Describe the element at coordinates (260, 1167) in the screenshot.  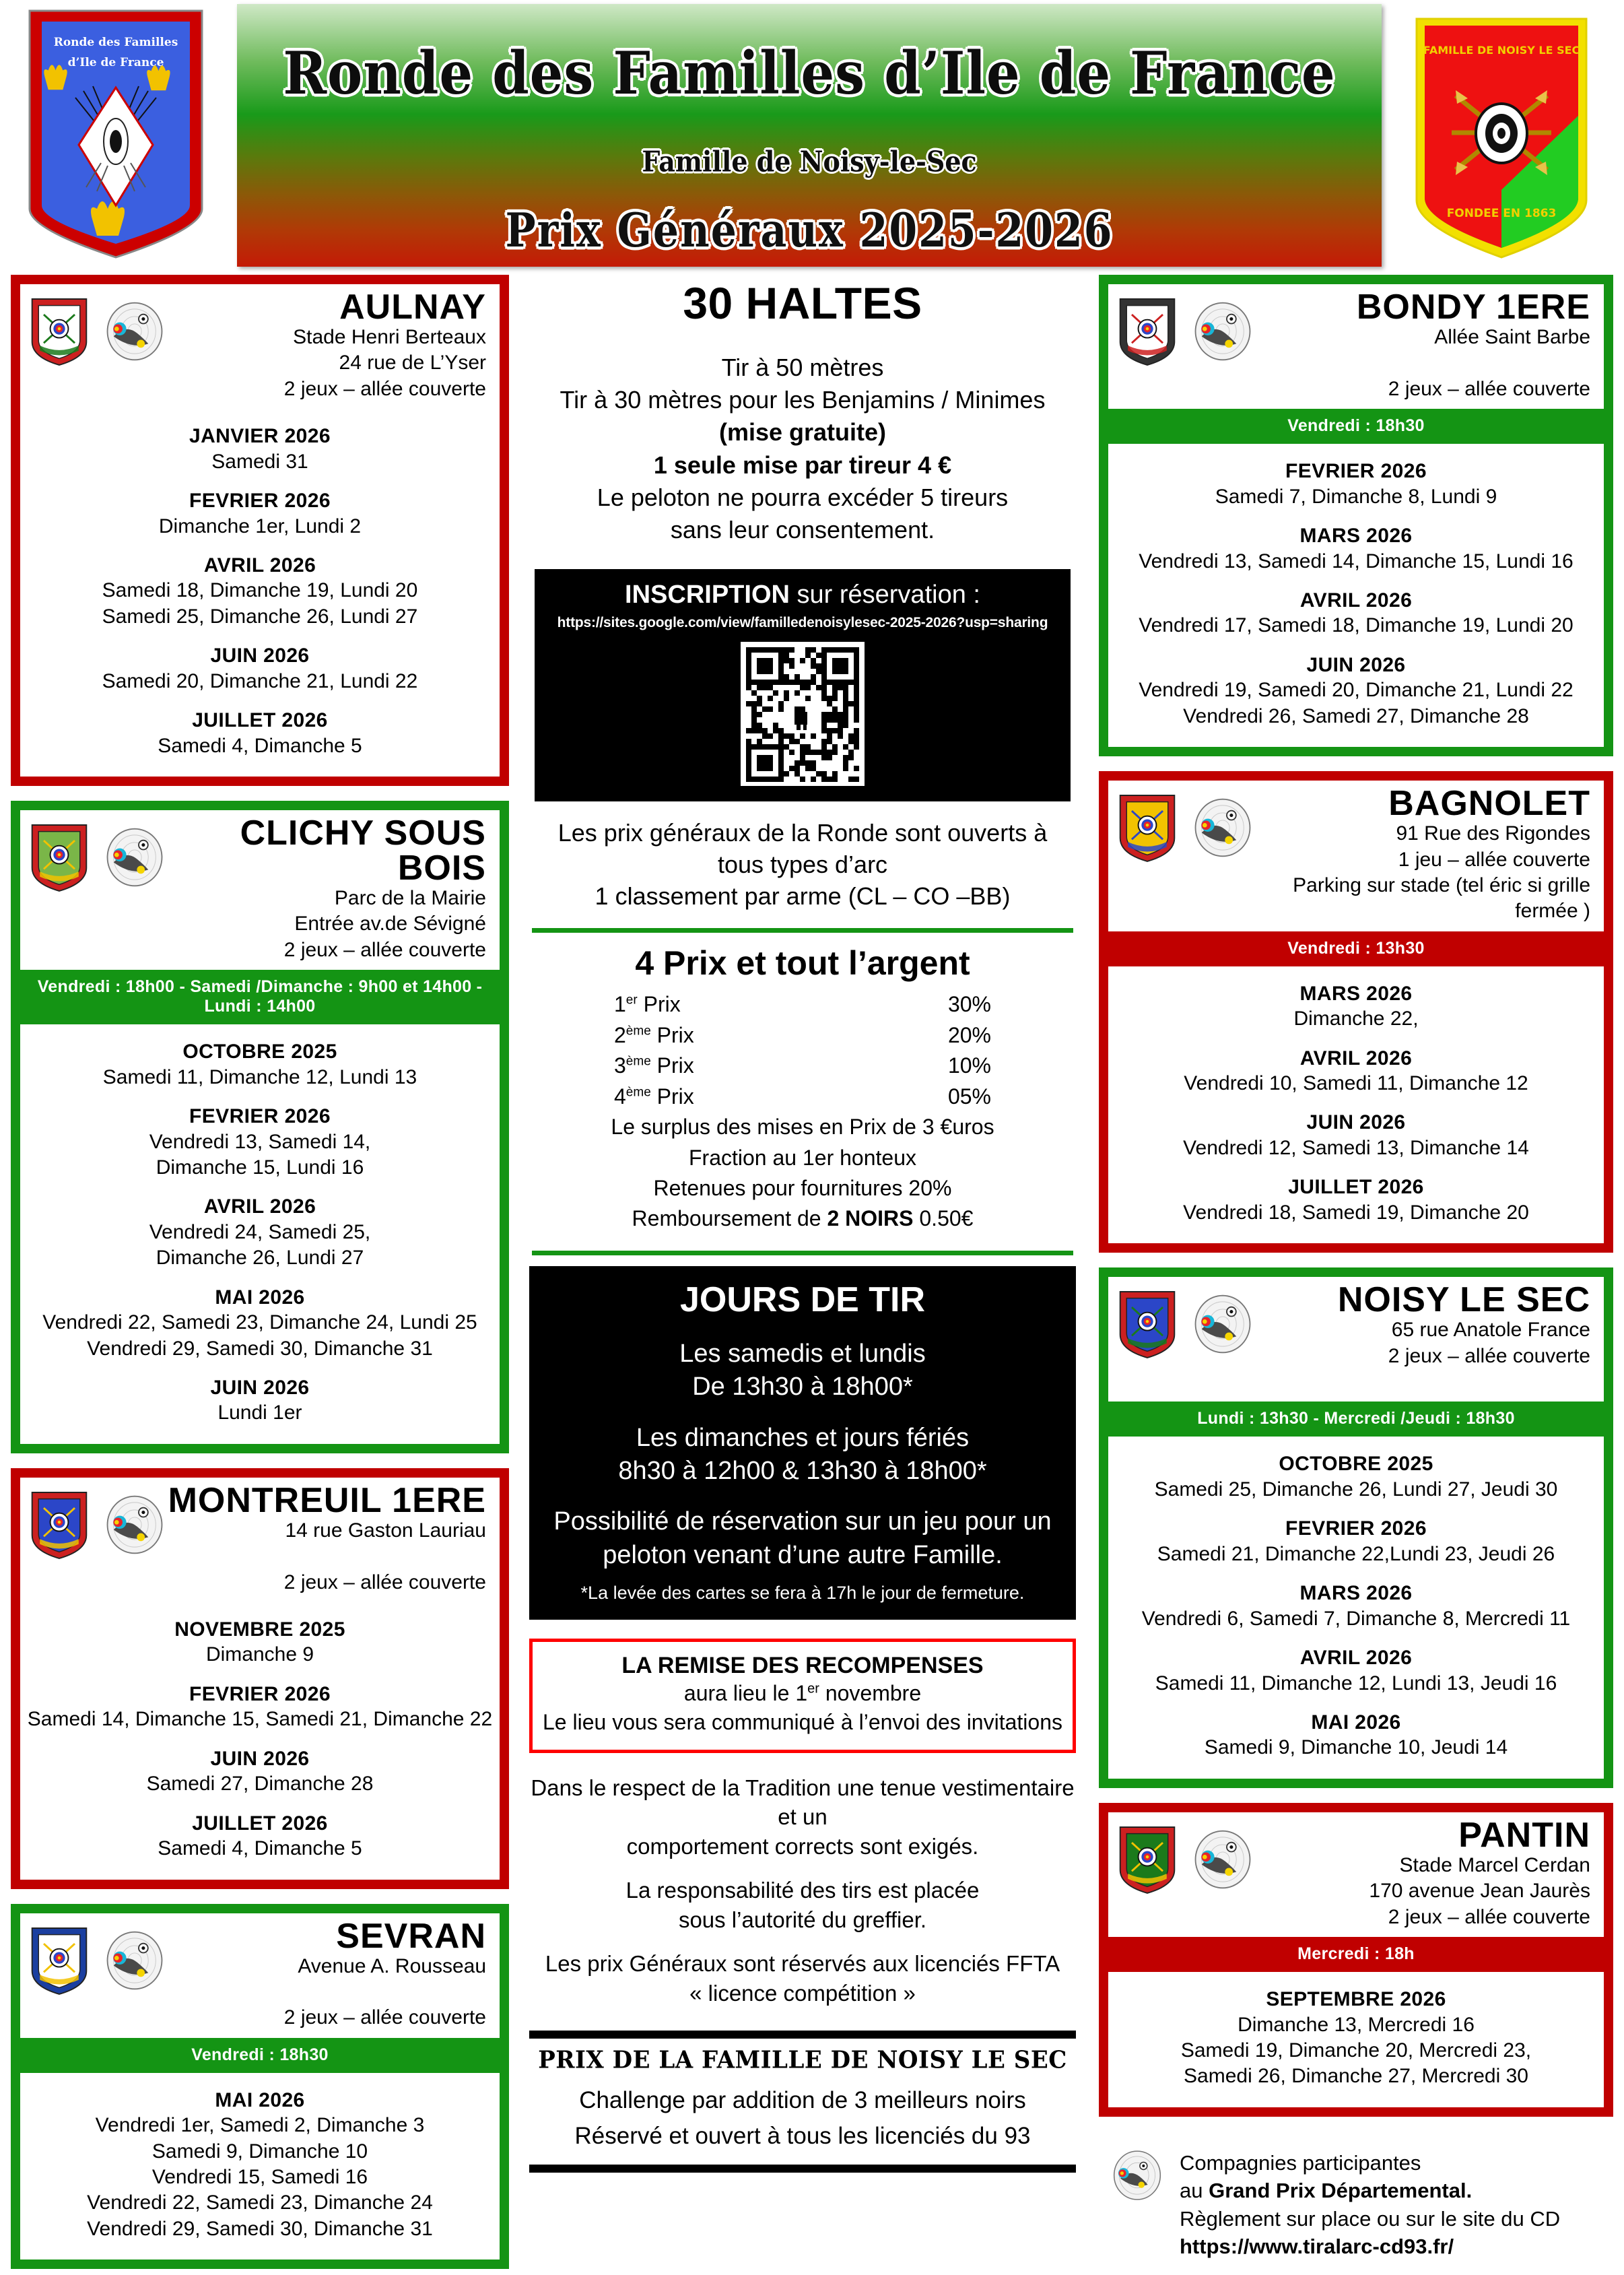
I see `schedule-days-line: Dimanche 15, Lundi 16` at that location.